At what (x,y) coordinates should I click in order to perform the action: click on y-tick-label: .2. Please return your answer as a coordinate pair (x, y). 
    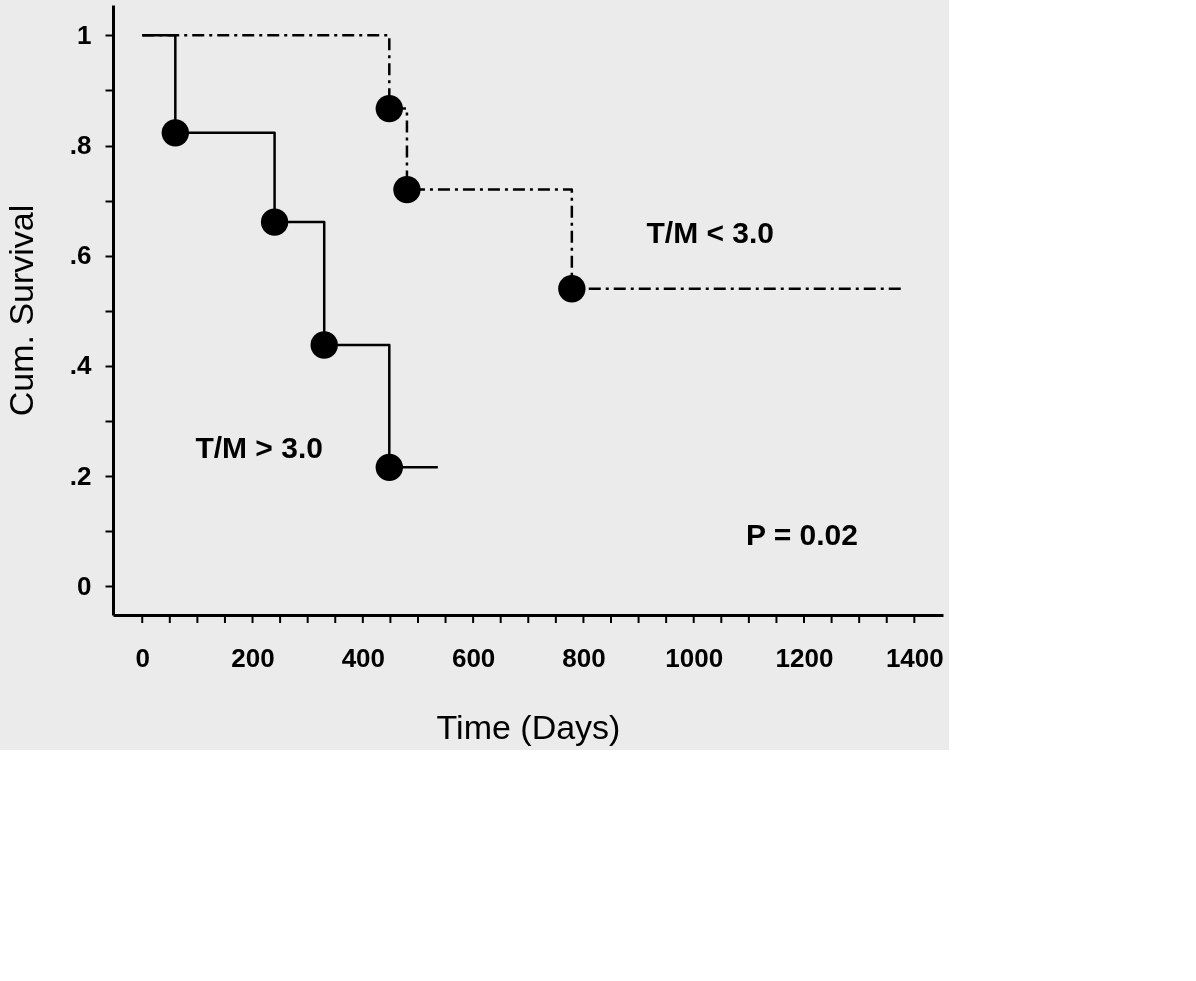
    Looking at the image, I should click on (80, 475).